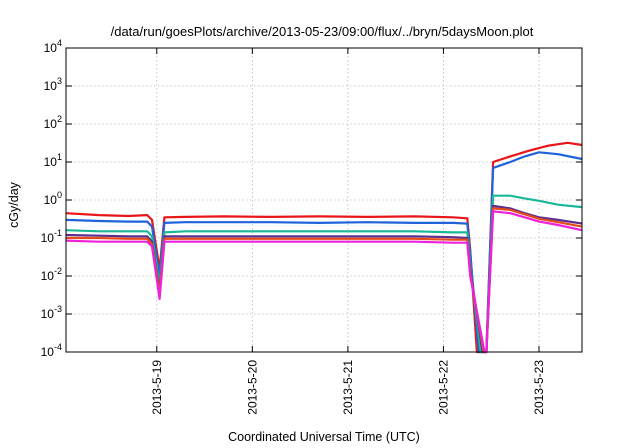  What do you see at coordinates (324, 437) in the screenshot?
I see `x-axis-title: Coordinated Universal Time (UTC)` at bounding box center [324, 437].